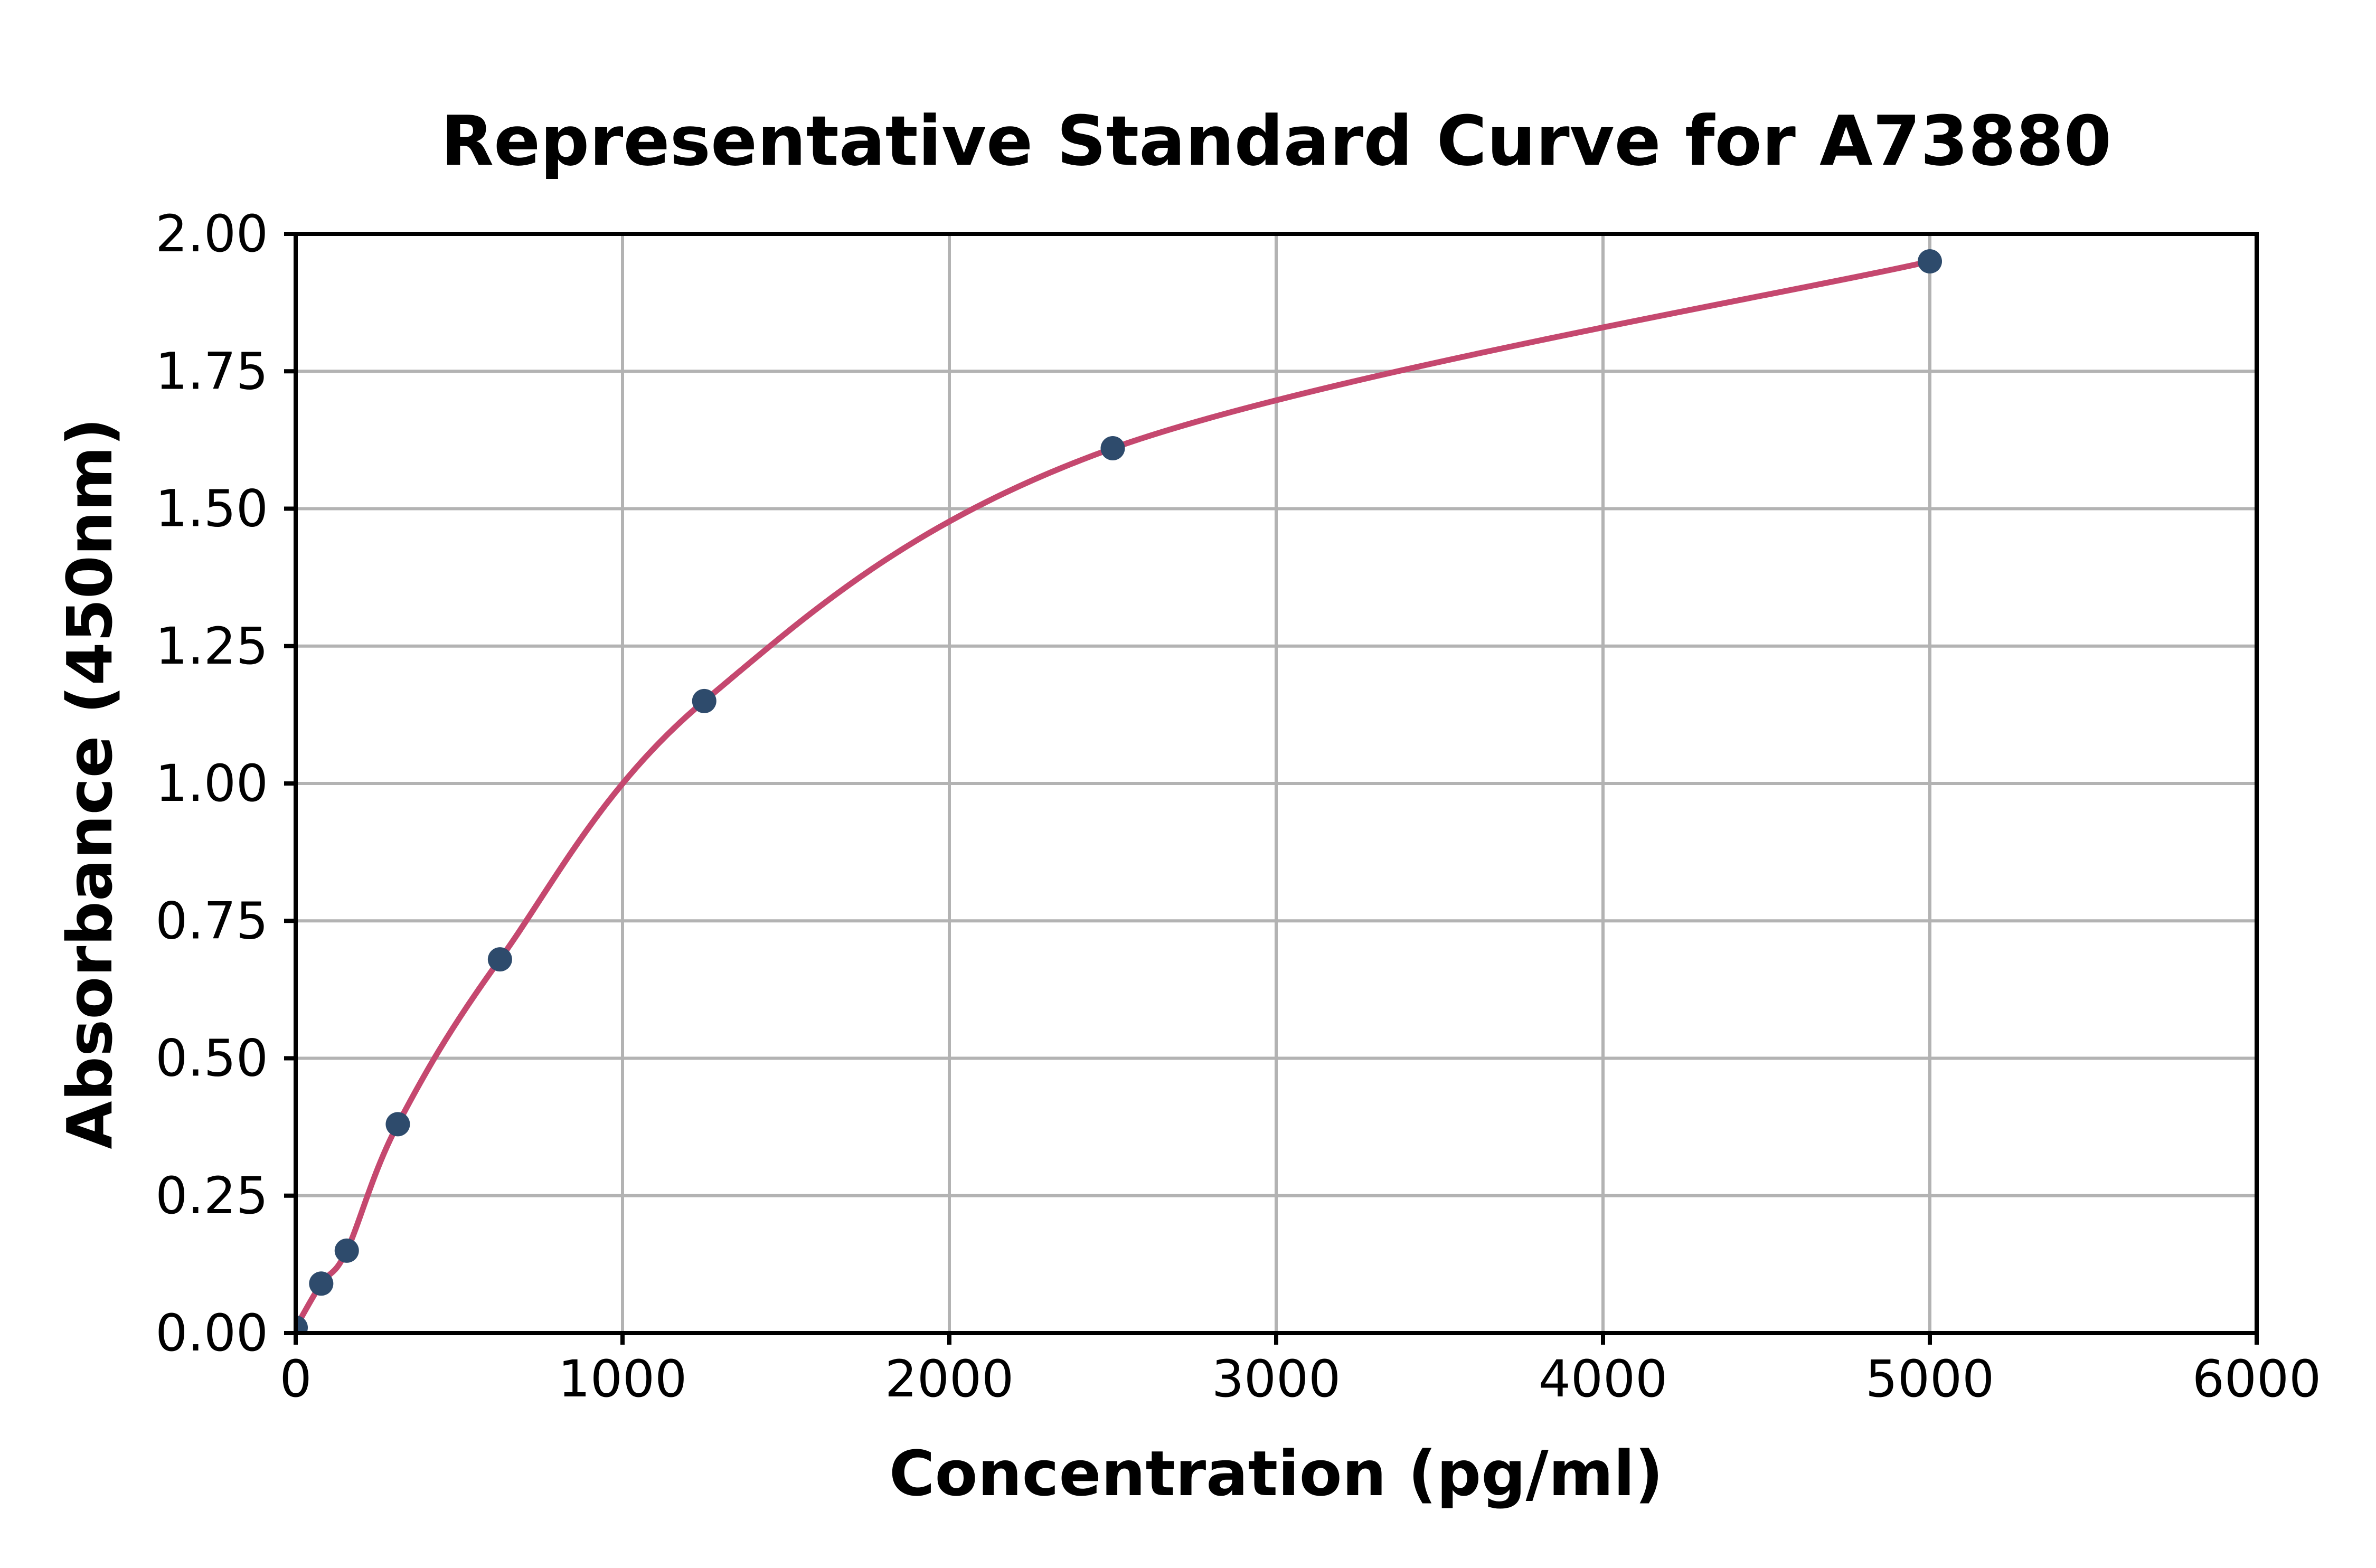 The height and width of the screenshot is (1568, 2376). I want to click on x-tick-label: 6000, so click(2257, 1379).